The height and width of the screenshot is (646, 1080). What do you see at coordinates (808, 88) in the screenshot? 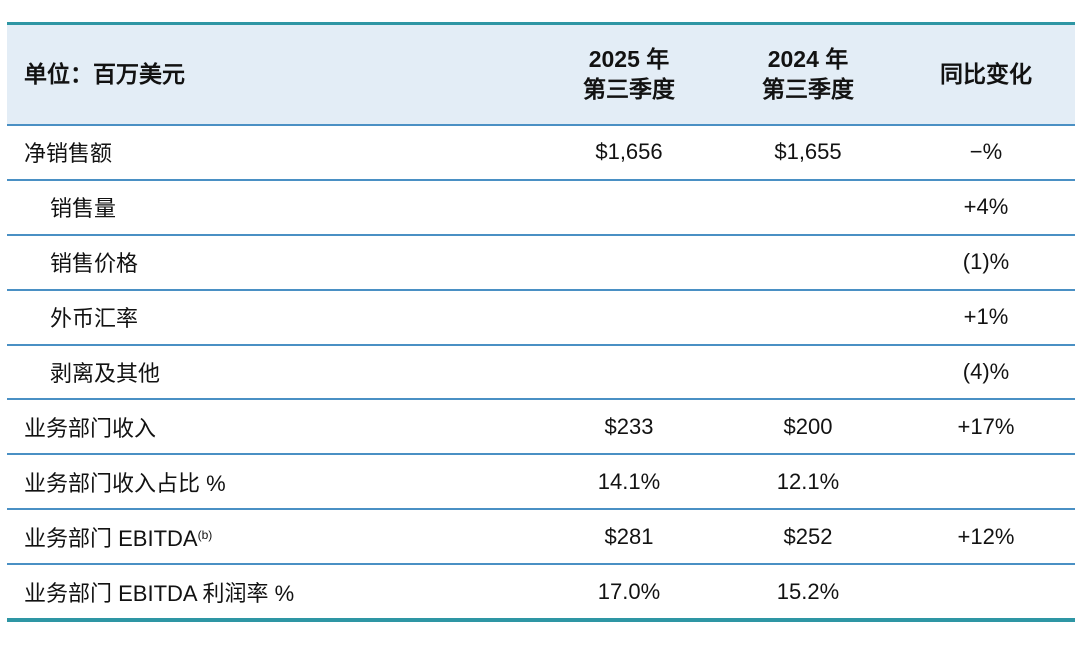
I see `column-header-2024-line2: 第三季度` at bounding box center [808, 88].